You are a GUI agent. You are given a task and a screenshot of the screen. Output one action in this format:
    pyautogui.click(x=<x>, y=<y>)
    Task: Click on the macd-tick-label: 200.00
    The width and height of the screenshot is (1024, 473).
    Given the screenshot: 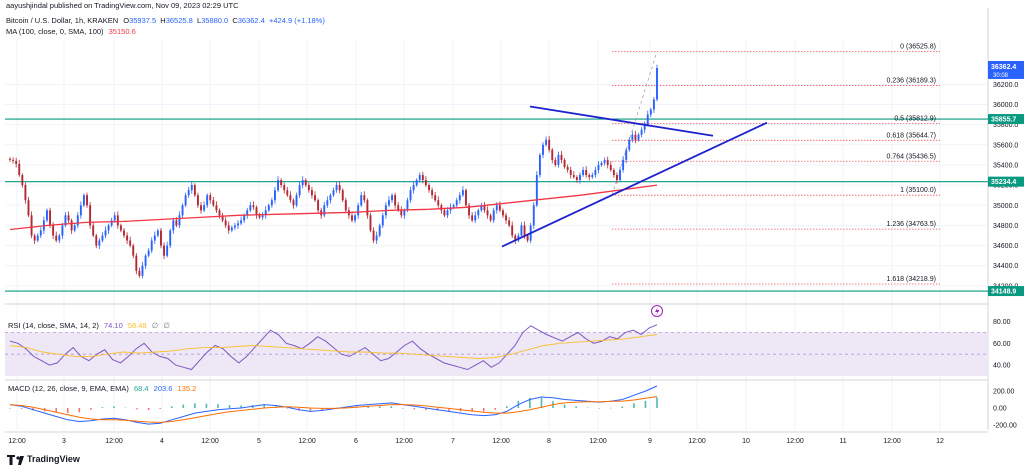 What is the action you would take?
    pyautogui.click(x=1004, y=392)
    